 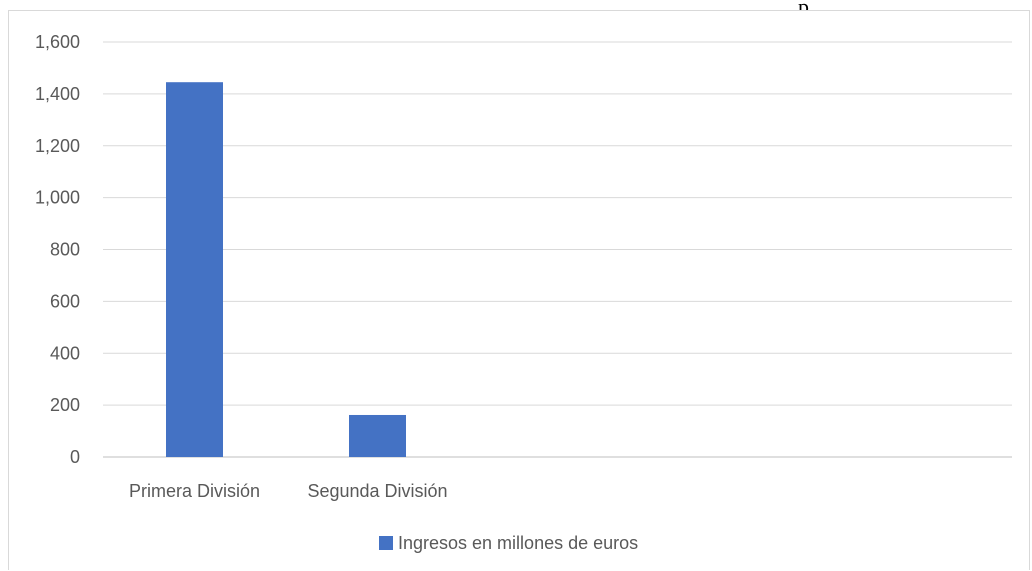 I want to click on y-tick-label: 1,400, so click(x=57, y=94).